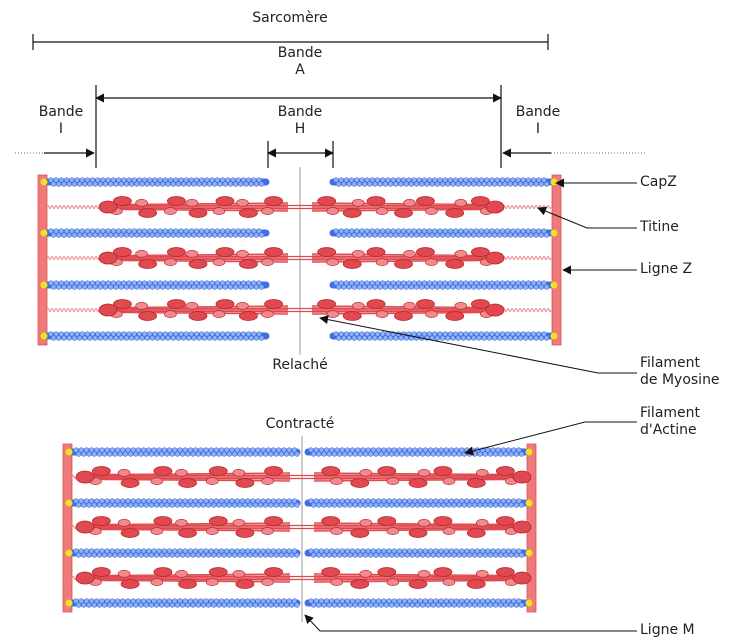 The height and width of the screenshot is (642, 736). I want to click on band-i-left-line1: Bande, so click(61, 112).